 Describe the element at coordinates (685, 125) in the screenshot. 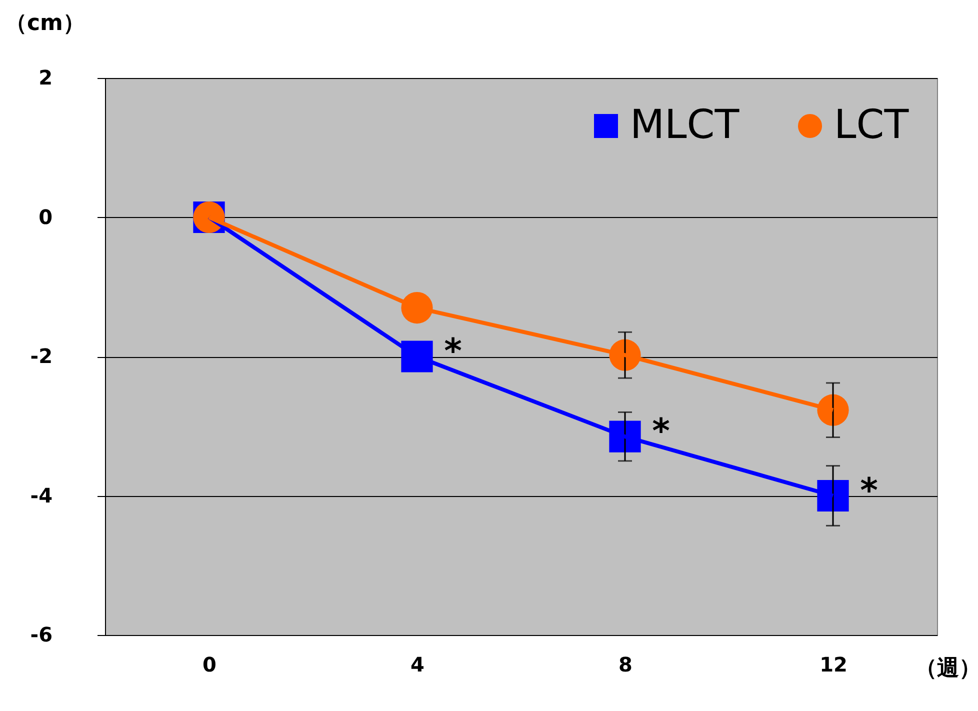

I see `legend-label: MLCT` at that location.